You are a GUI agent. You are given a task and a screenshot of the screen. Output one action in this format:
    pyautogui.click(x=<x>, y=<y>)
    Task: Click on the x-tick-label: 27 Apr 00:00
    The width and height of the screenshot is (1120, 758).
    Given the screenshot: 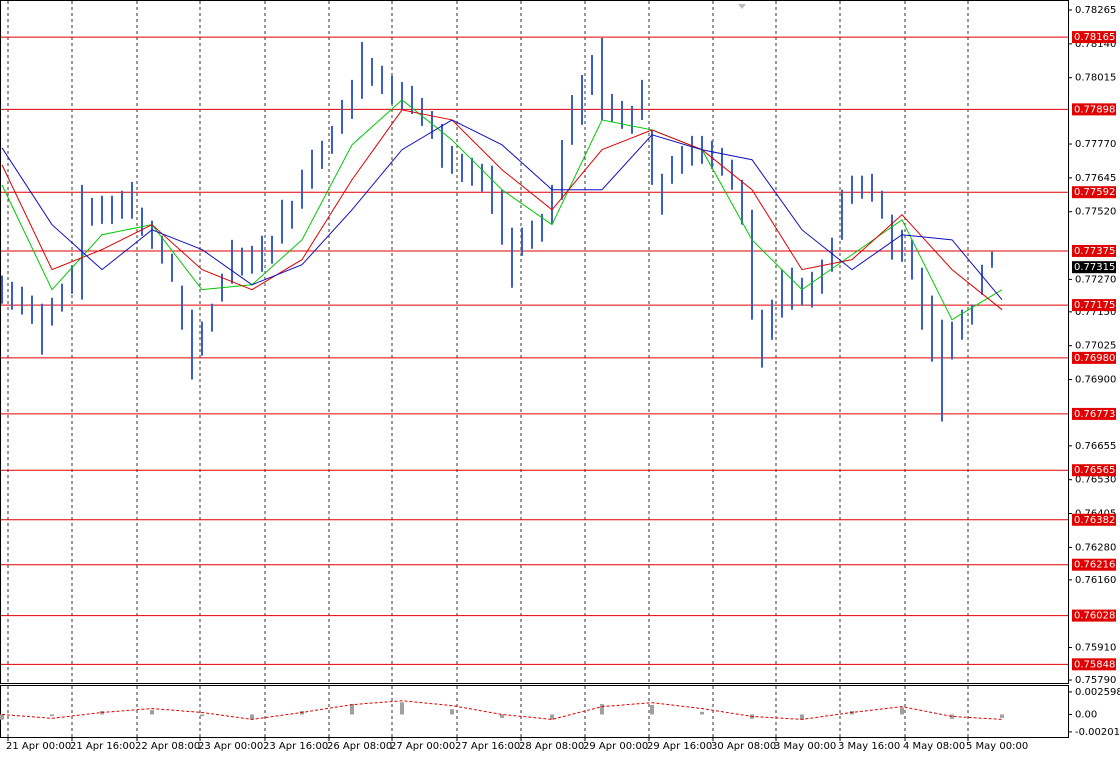 What is the action you would take?
    pyautogui.click(x=422, y=746)
    